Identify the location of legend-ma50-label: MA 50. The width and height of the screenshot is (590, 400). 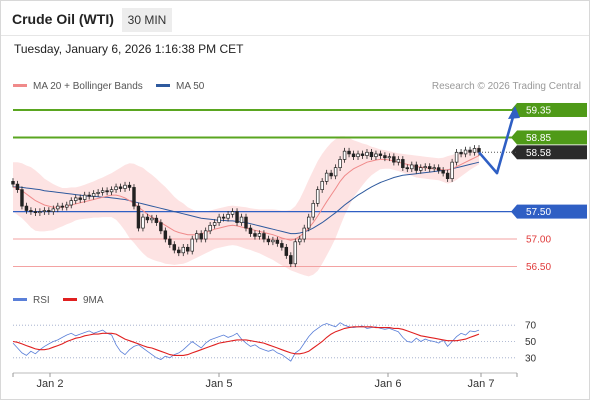
(190, 86).